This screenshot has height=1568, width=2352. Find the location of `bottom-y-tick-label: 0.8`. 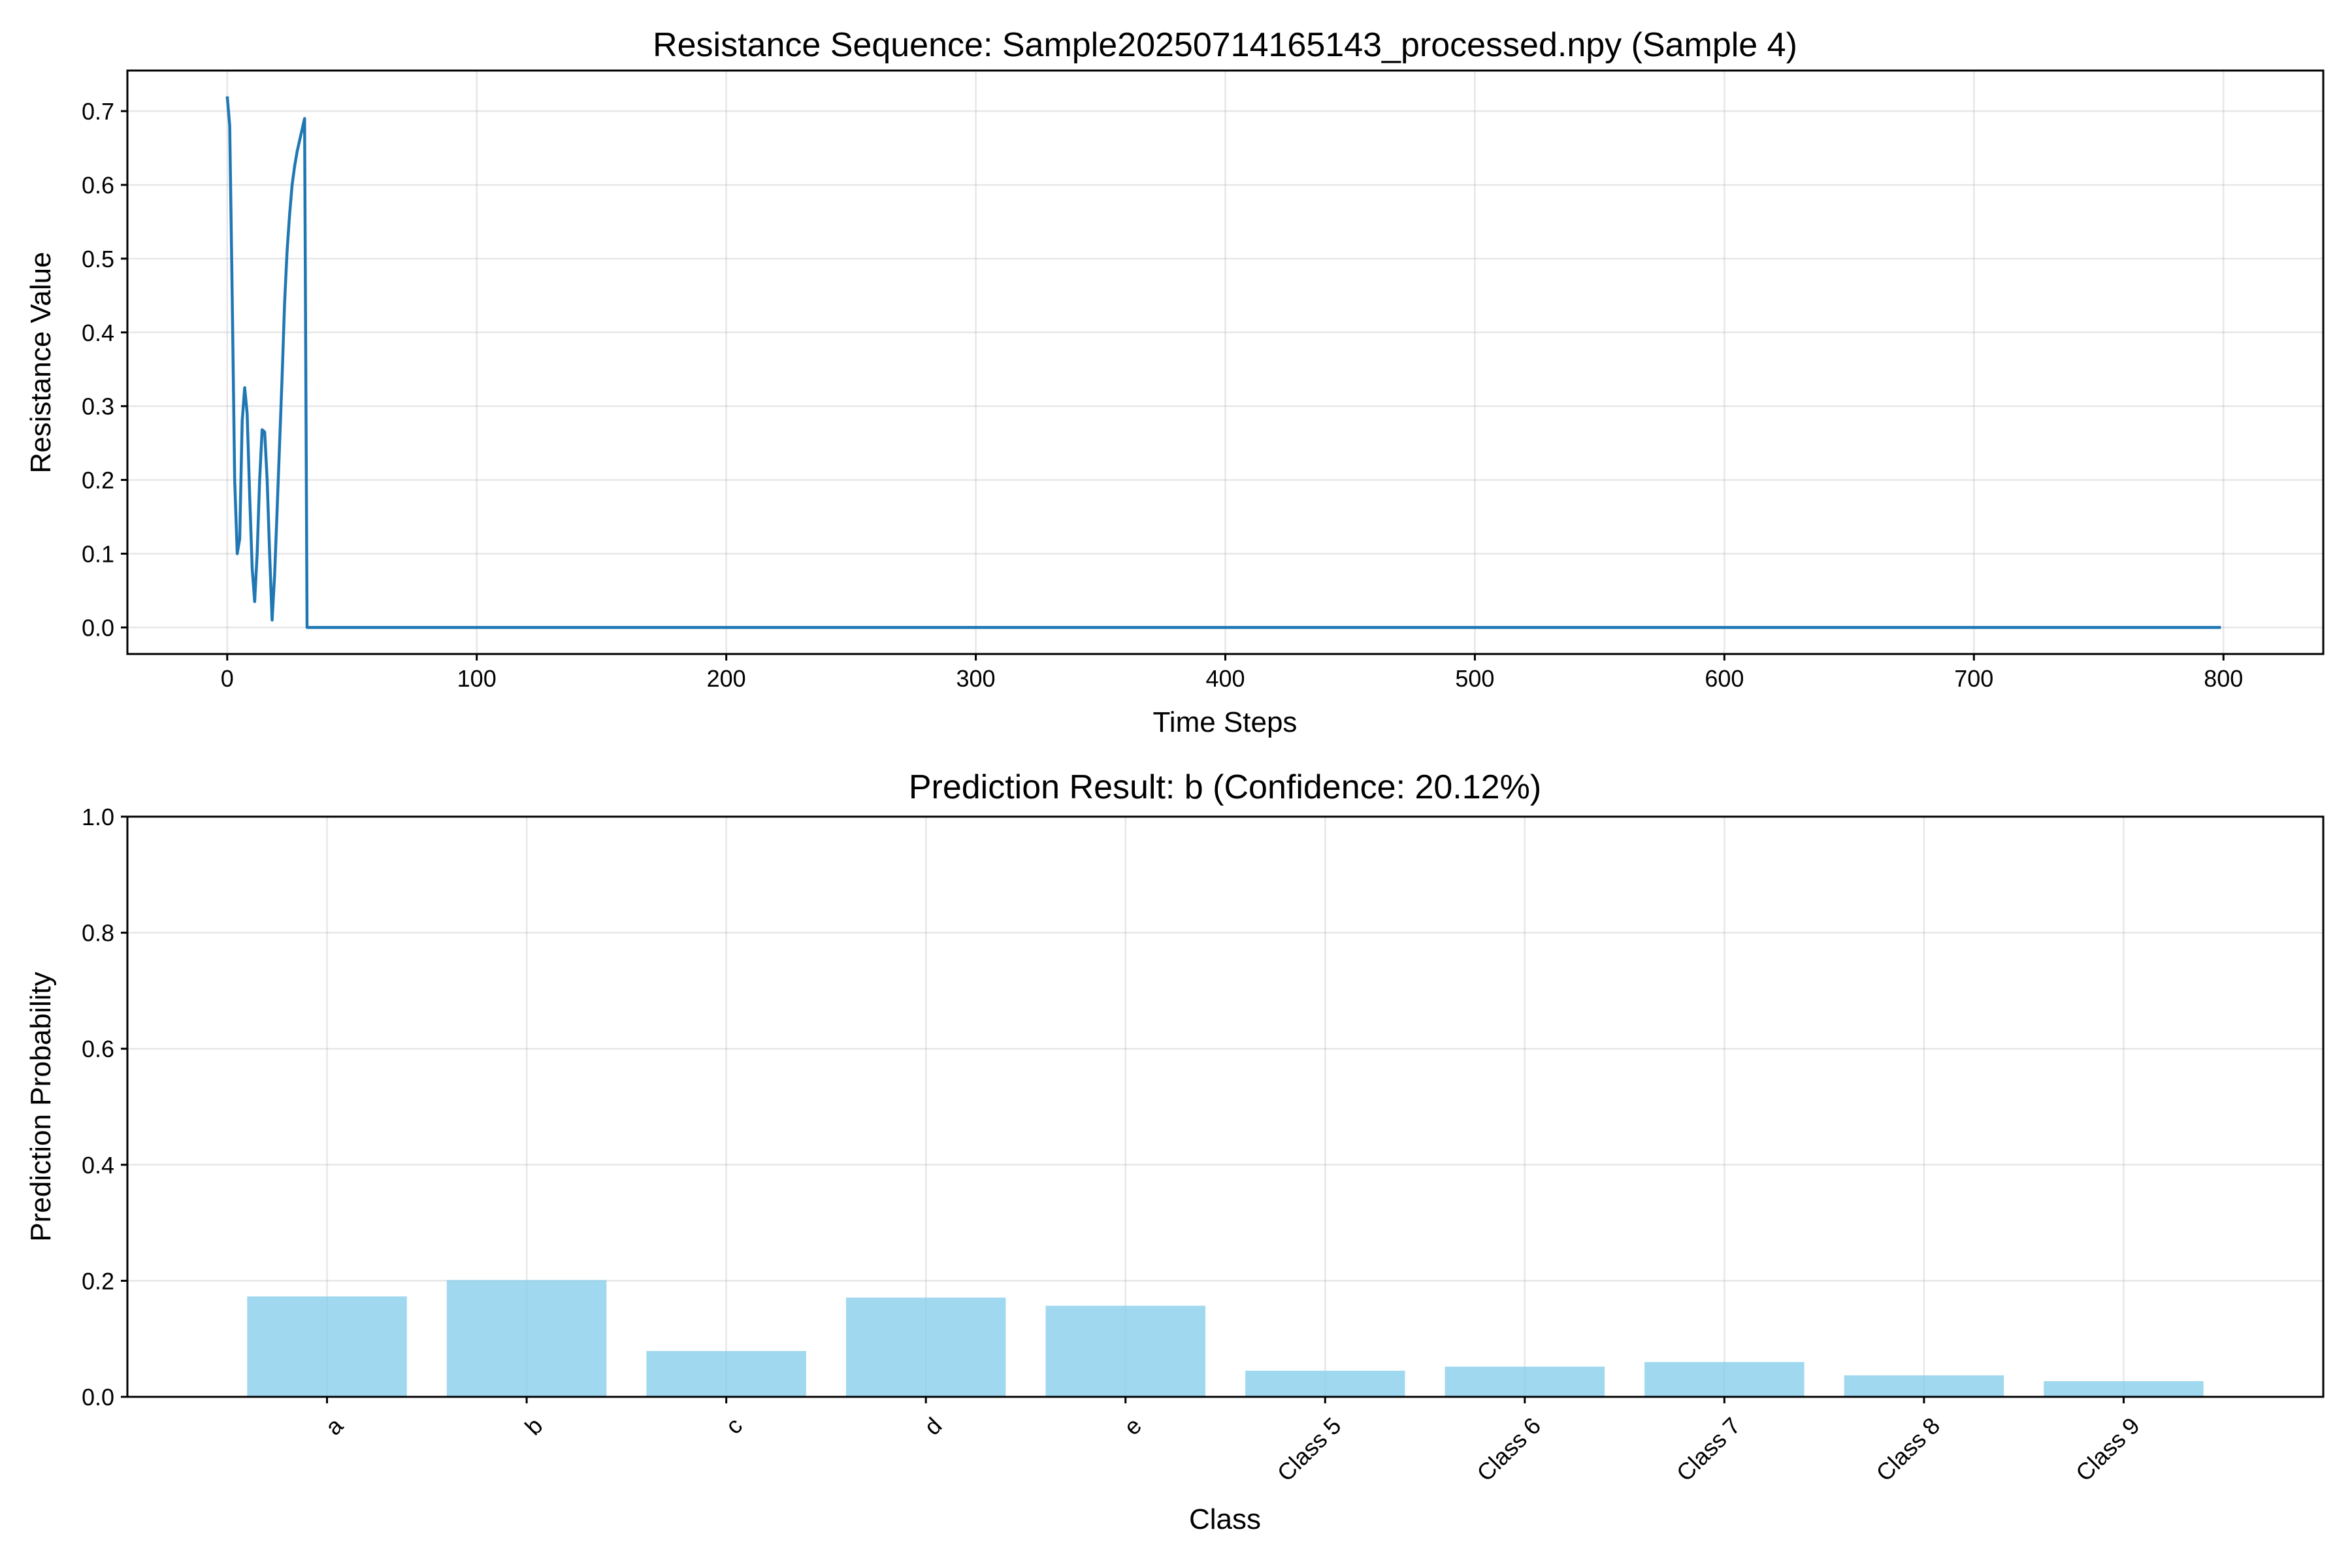

bottom-y-tick-label: 0.8 is located at coordinates (98, 933).